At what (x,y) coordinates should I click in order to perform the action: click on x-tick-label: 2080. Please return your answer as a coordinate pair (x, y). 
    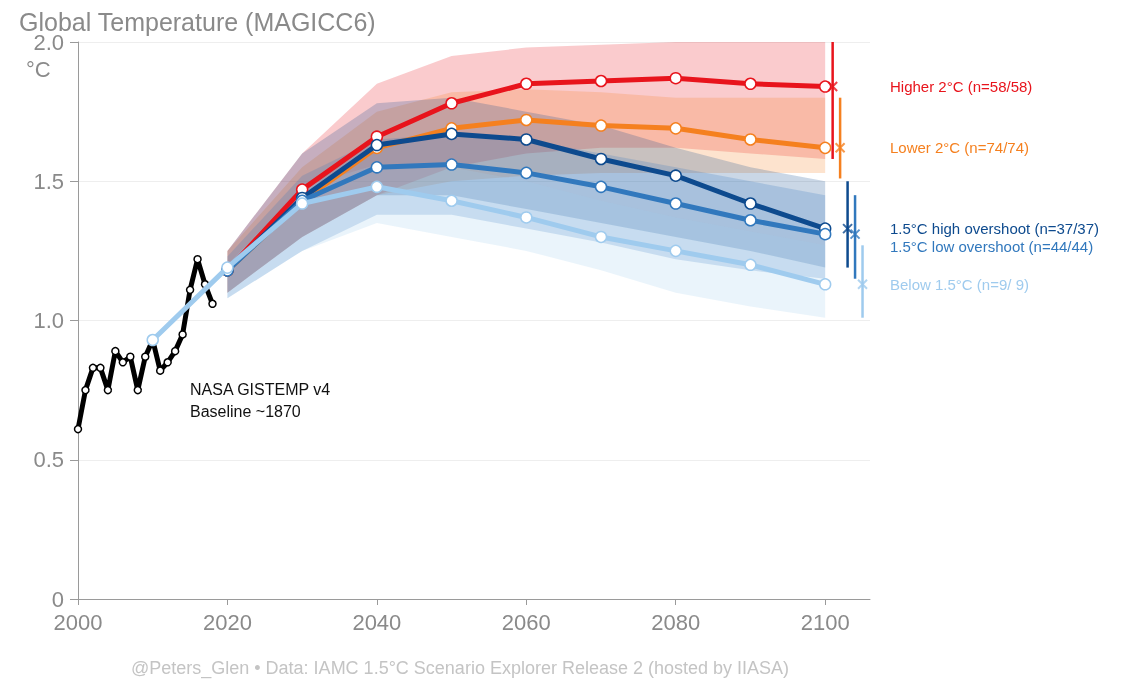
    Looking at the image, I should click on (676, 622).